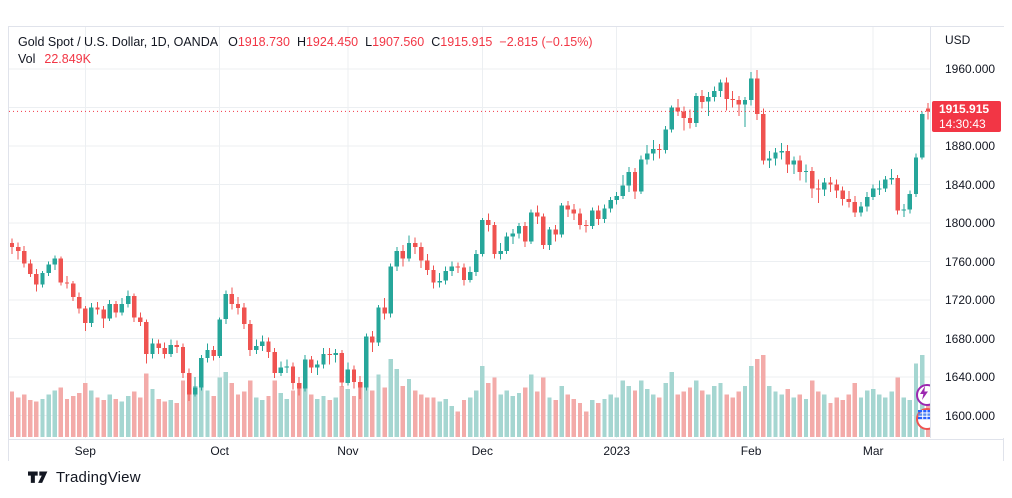 This screenshot has height=498, width=1012. Describe the element at coordinates (348, 451) in the screenshot. I see `time-tick-Nov: Nov` at that location.